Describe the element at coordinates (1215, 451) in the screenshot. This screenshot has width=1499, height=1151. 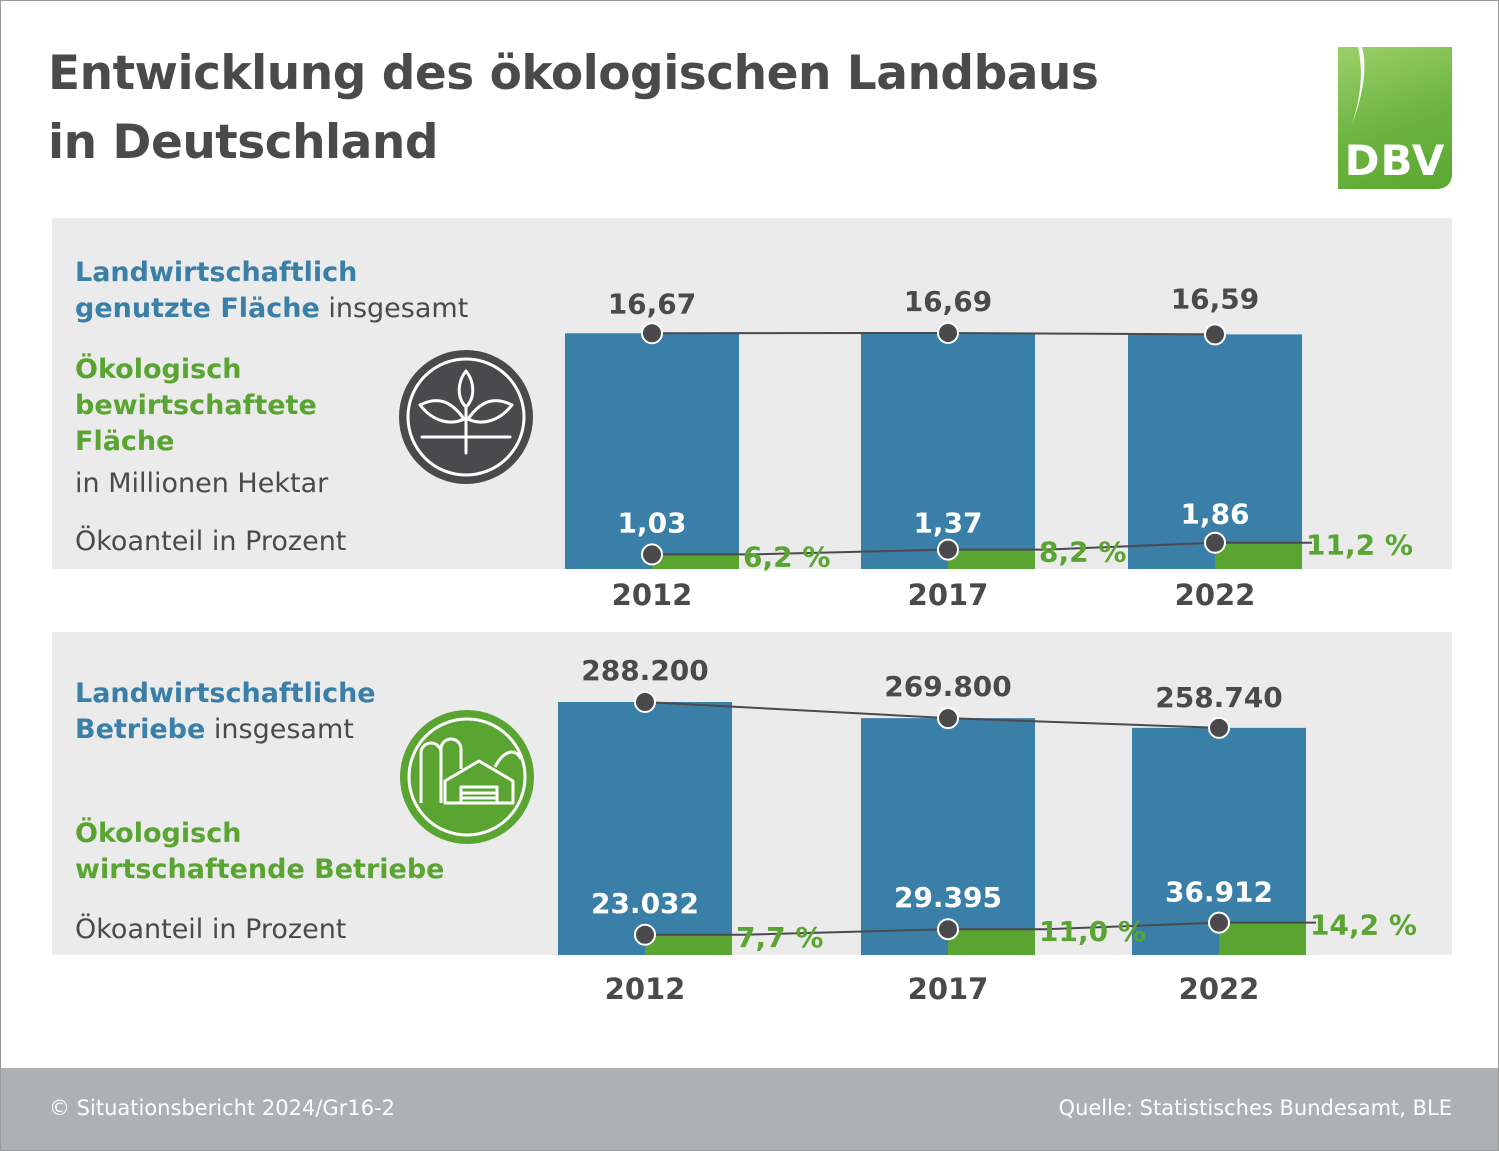
I see `total-bar-2022` at that location.